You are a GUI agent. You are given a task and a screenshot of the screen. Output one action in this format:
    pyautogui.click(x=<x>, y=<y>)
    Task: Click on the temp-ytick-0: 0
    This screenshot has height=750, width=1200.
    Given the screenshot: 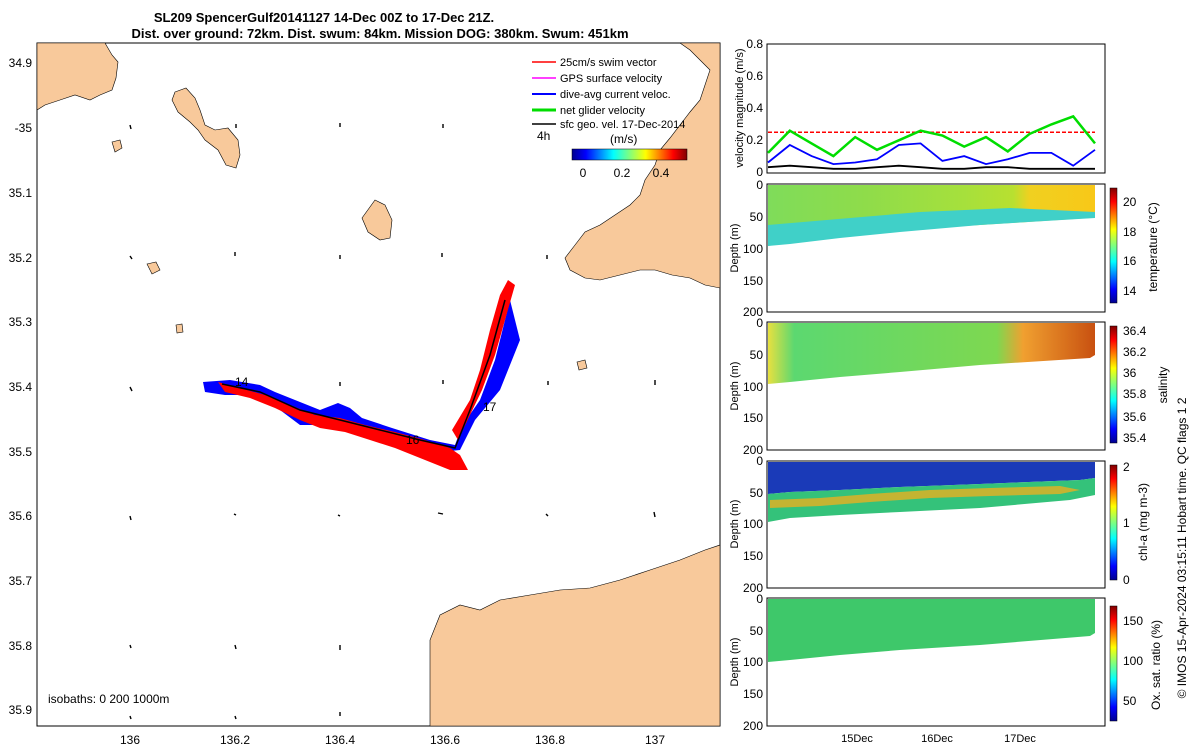 What is the action you would take?
    pyautogui.click(x=759, y=185)
    